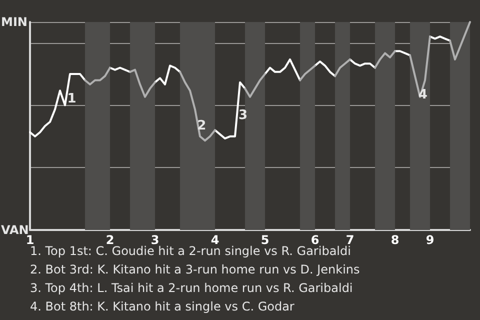  Describe the element at coordinates (423, 94) in the screenshot. I see `annotation: 4` at that location.